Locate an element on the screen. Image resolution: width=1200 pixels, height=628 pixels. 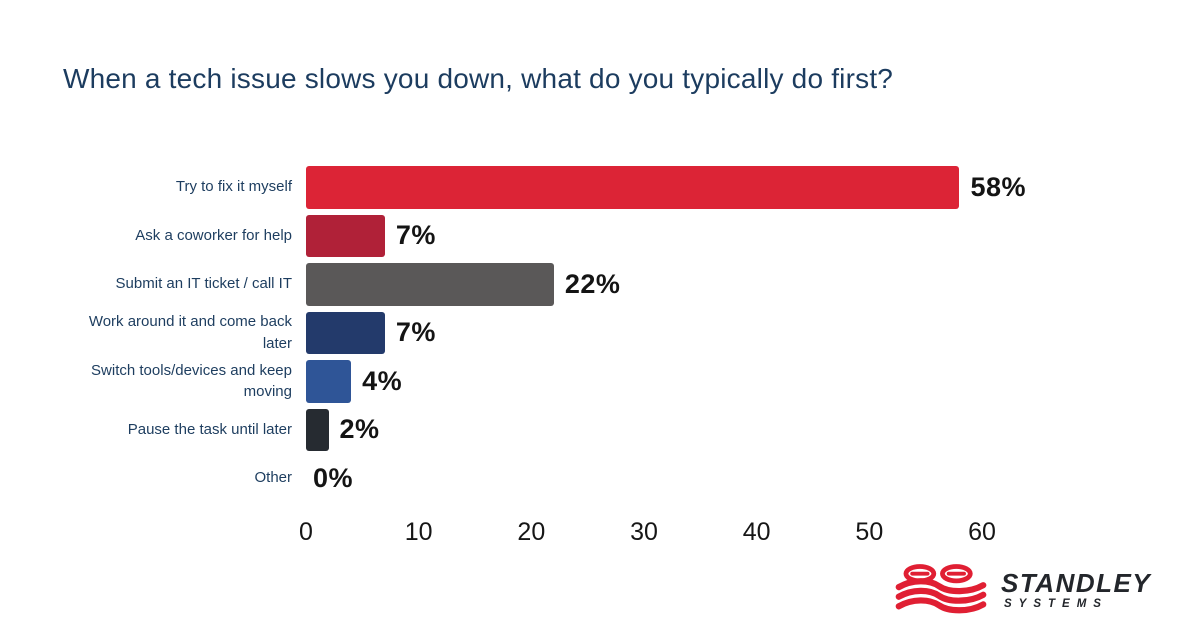
value-label: 2% is located at coordinates (359, 429).